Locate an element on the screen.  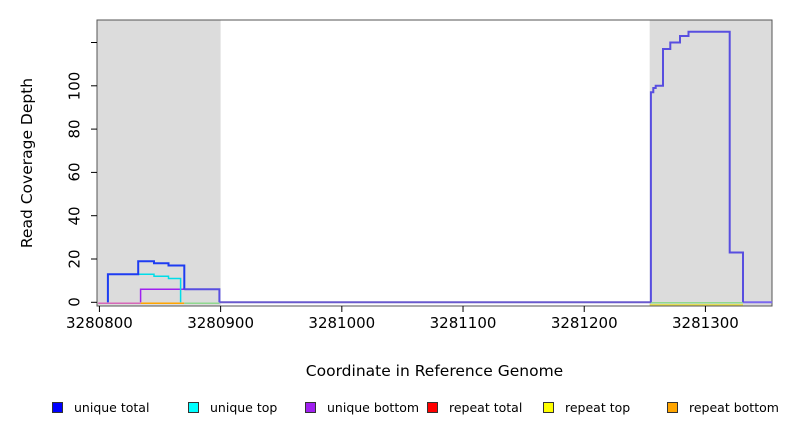
legend-label: repeat bottom is located at coordinates (734, 407).